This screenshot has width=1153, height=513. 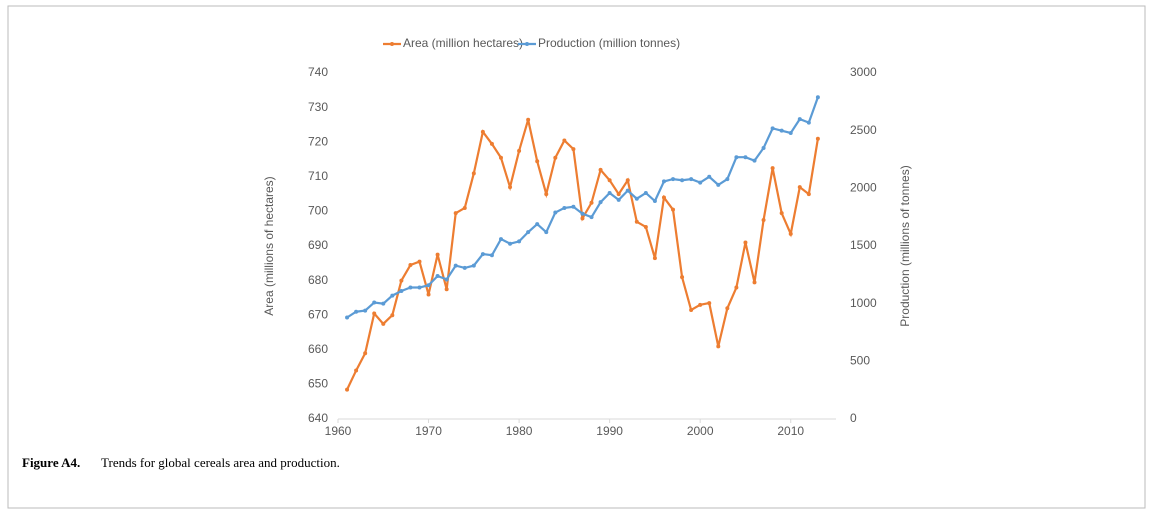 I want to click on caption-label: Figure A4., so click(x=51, y=462).